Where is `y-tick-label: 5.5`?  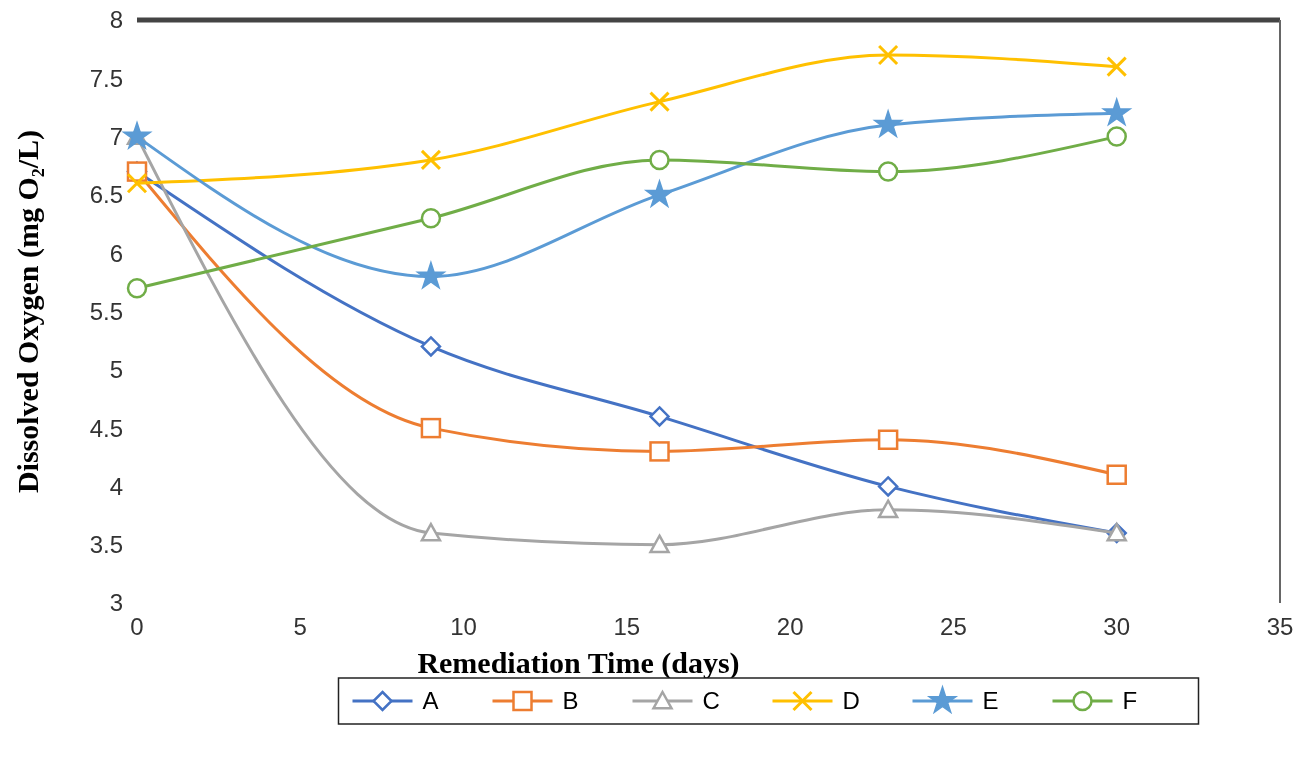 y-tick-label: 5.5 is located at coordinates (106, 311).